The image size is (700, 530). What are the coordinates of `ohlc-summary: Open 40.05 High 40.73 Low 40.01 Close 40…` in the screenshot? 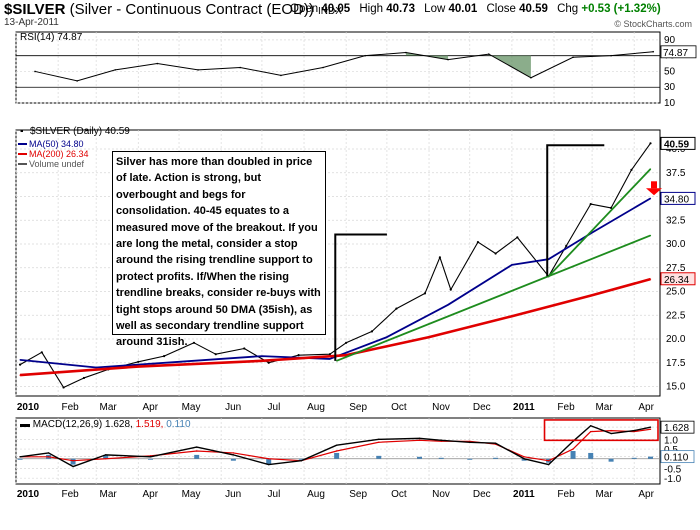 It's located at (475, 9).